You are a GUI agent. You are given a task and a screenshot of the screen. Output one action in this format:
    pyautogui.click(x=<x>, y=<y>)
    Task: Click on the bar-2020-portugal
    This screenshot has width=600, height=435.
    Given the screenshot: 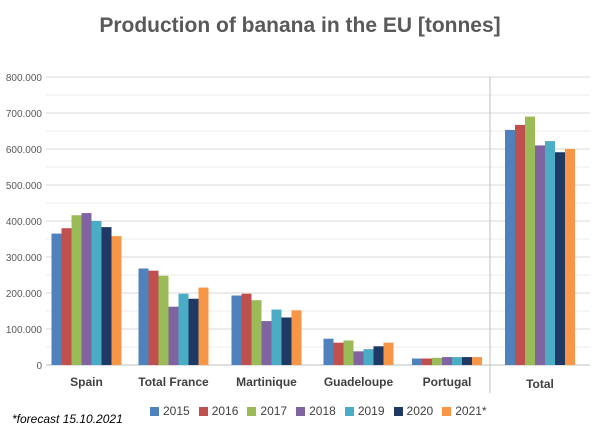 What is the action you would take?
    pyautogui.click(x=467, y=361)
    